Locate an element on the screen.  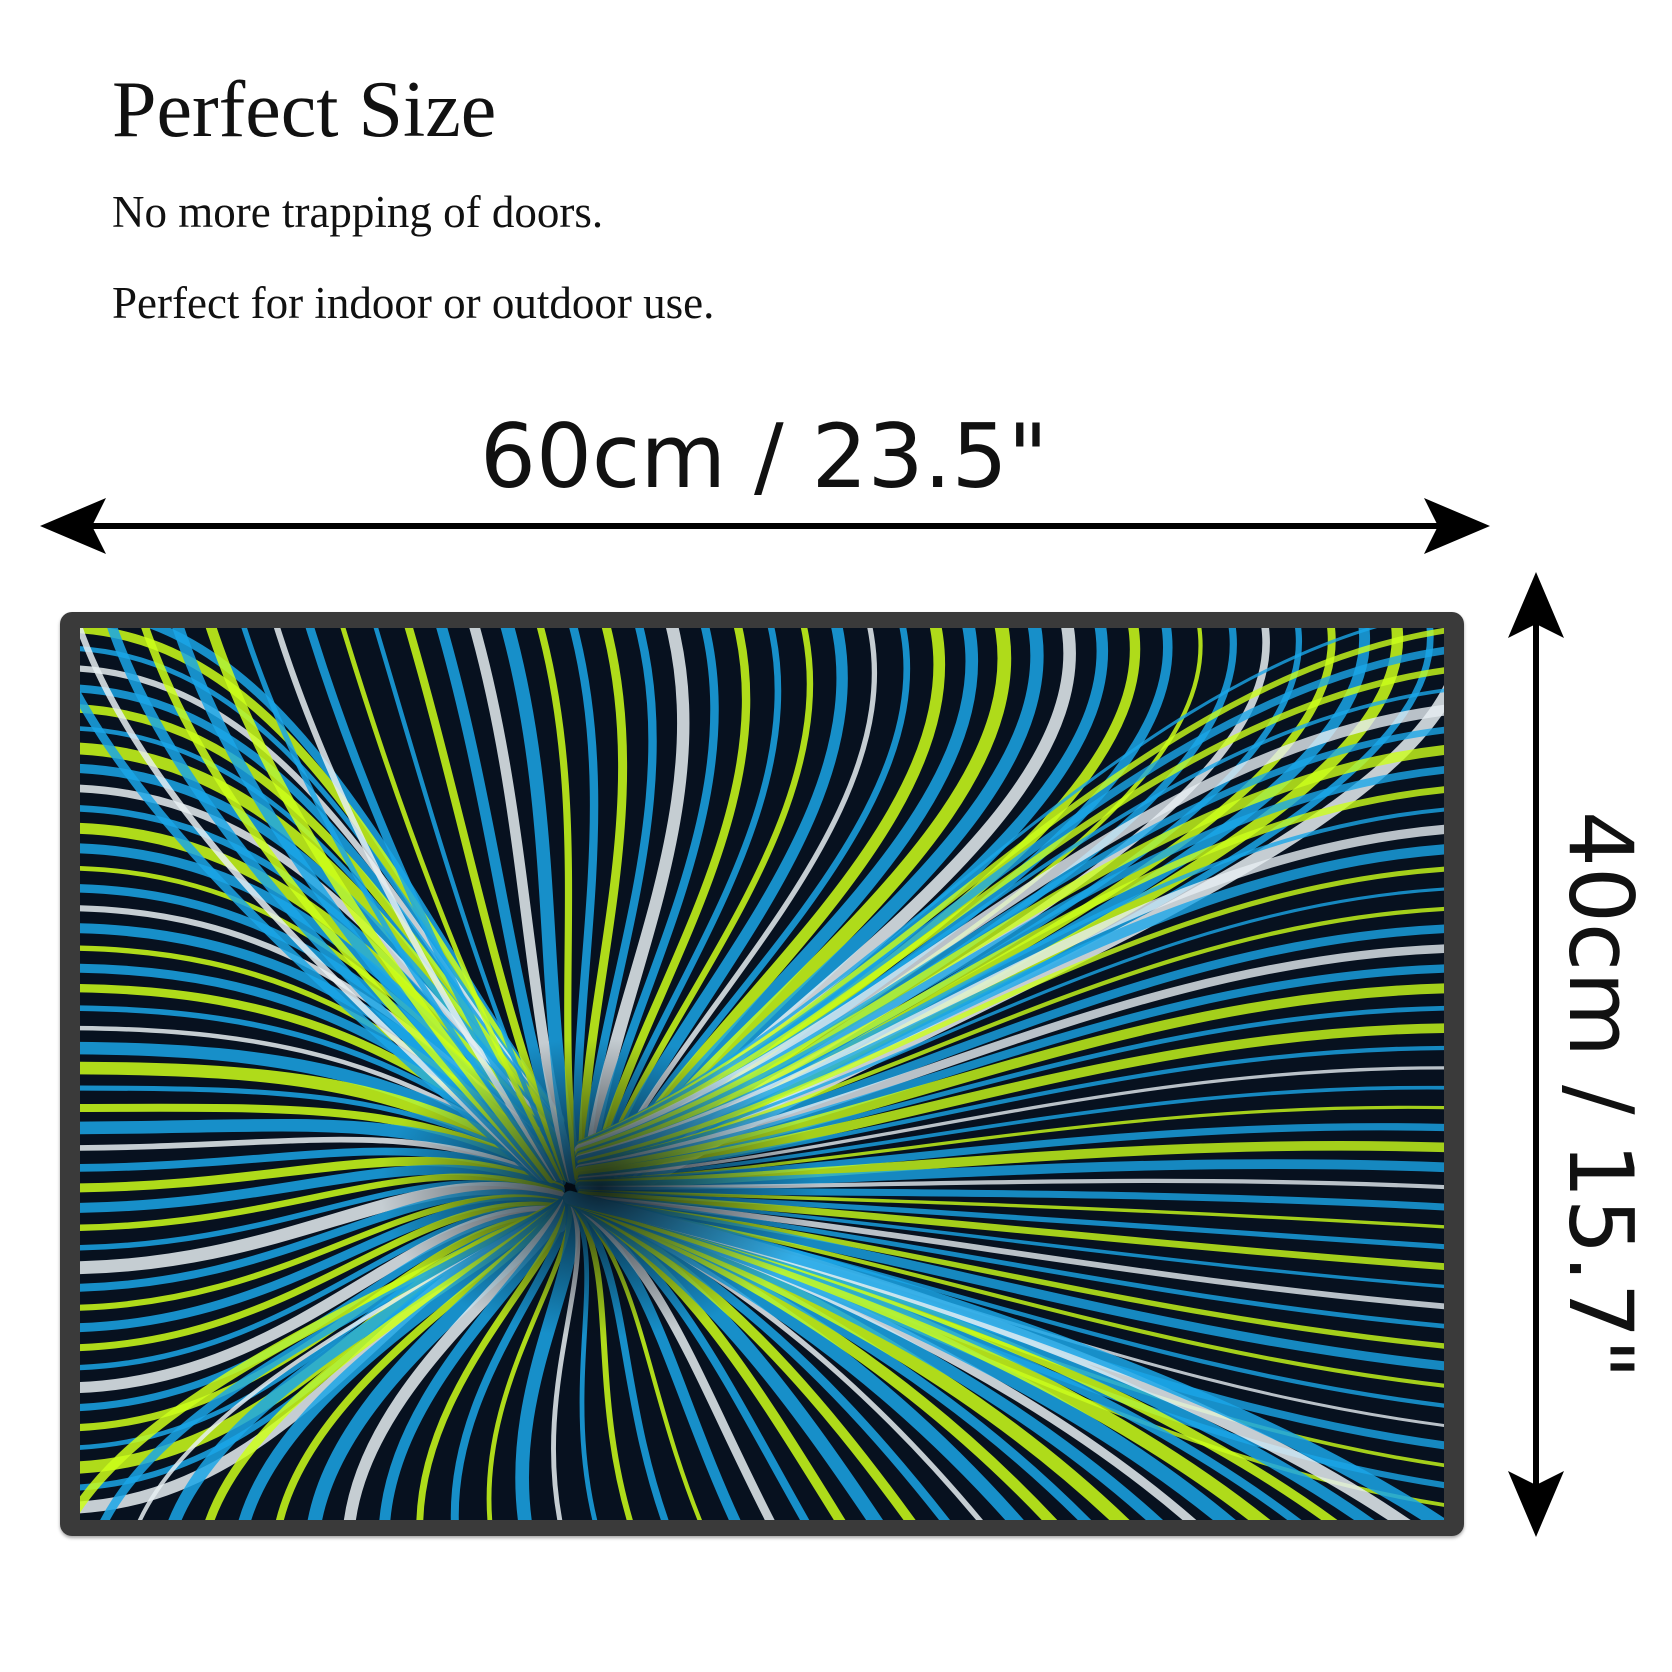
width-arrow-icon is located at coordinates (765, 526).